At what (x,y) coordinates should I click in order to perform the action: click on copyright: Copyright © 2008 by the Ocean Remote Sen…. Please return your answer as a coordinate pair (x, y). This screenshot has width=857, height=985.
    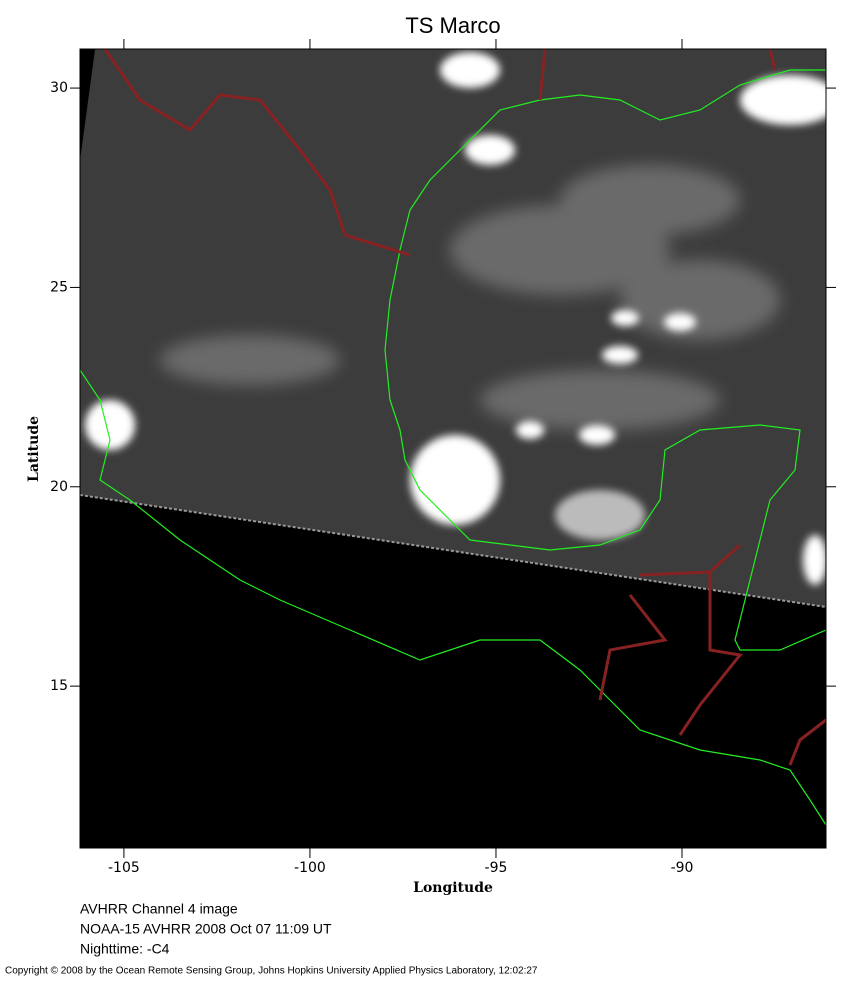
    Looking at the image, I should click on (271, 971).